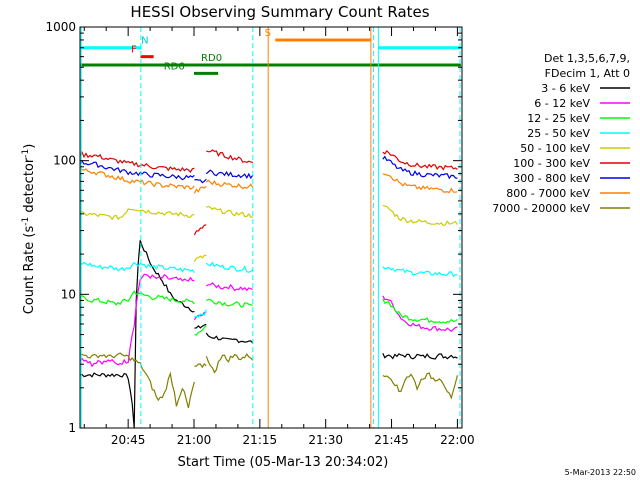 Image resolution: width=640 pixels, height=480 pixels. I want to click on legend-header-line-1: Det 1,3,5,6,7,9,, so click(587, 58).